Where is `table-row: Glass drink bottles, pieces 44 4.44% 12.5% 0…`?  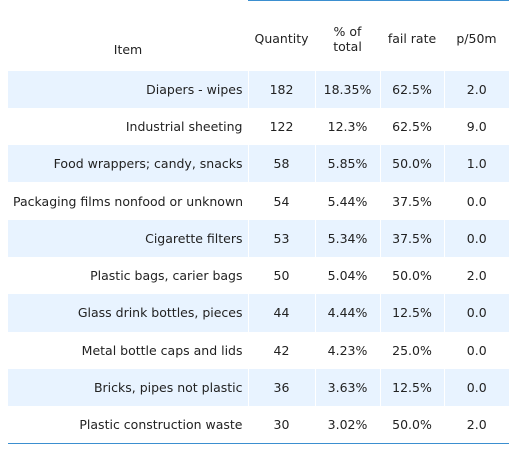 table-row: Glass drink bottles, pieces 44 4.44% 12.5% 0… is located at coordinates (258, 313).